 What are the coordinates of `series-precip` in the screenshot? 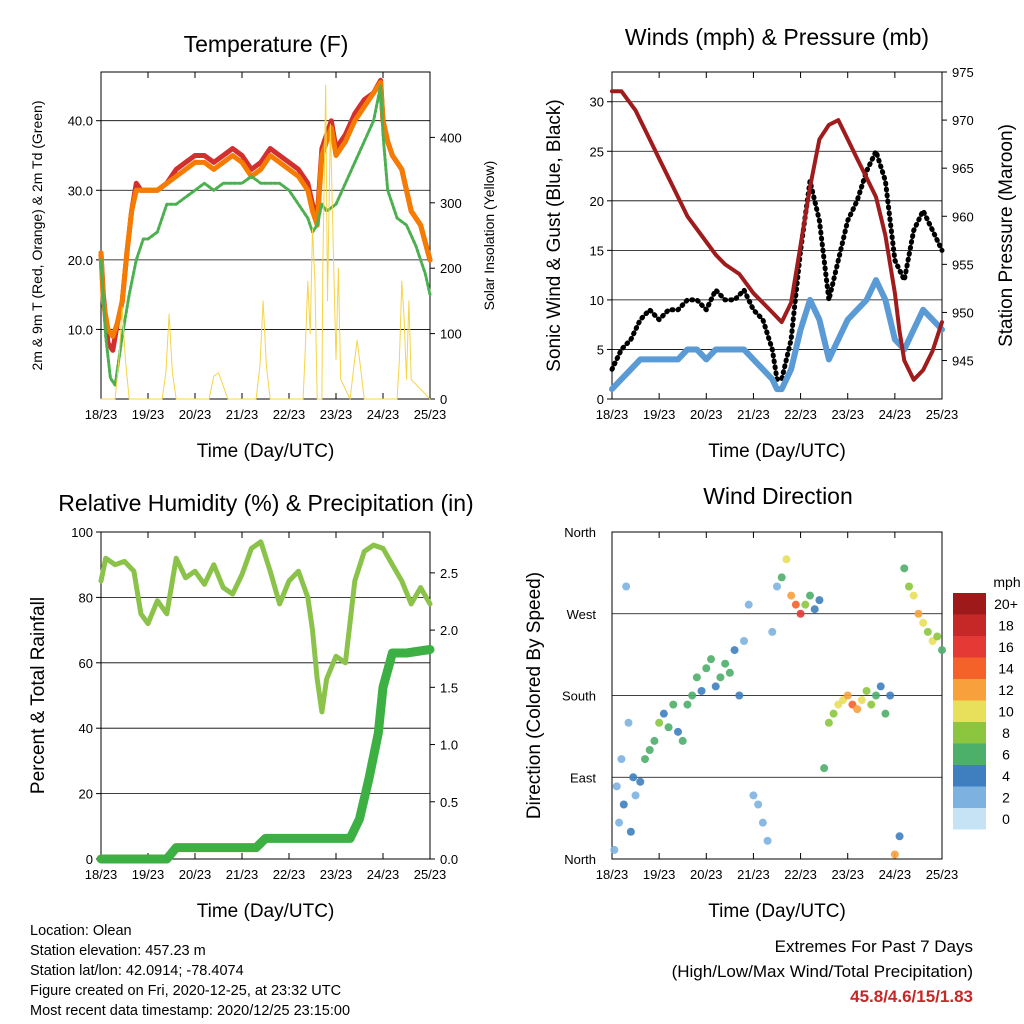 It's located at (265, 754).